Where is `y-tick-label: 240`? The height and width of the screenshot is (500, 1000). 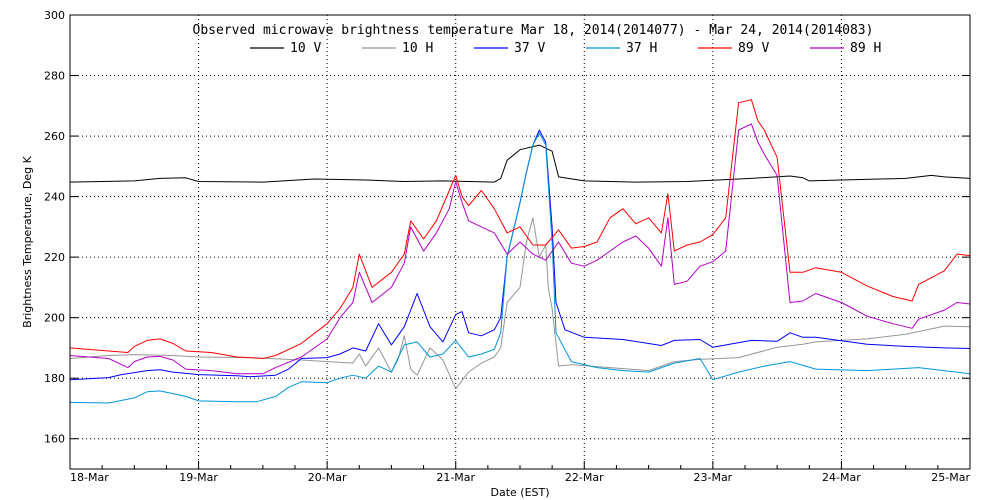 y-tick-label: 240 is located at coordinates (54, 197).